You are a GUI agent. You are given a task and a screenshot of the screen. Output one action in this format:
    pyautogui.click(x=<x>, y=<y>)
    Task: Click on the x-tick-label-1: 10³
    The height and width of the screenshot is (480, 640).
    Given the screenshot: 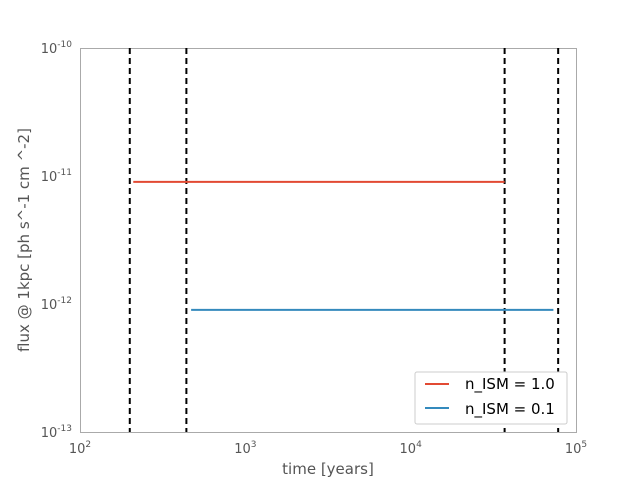 What is the action you would take?
    pyautogui.click(x=245, y=448)
    